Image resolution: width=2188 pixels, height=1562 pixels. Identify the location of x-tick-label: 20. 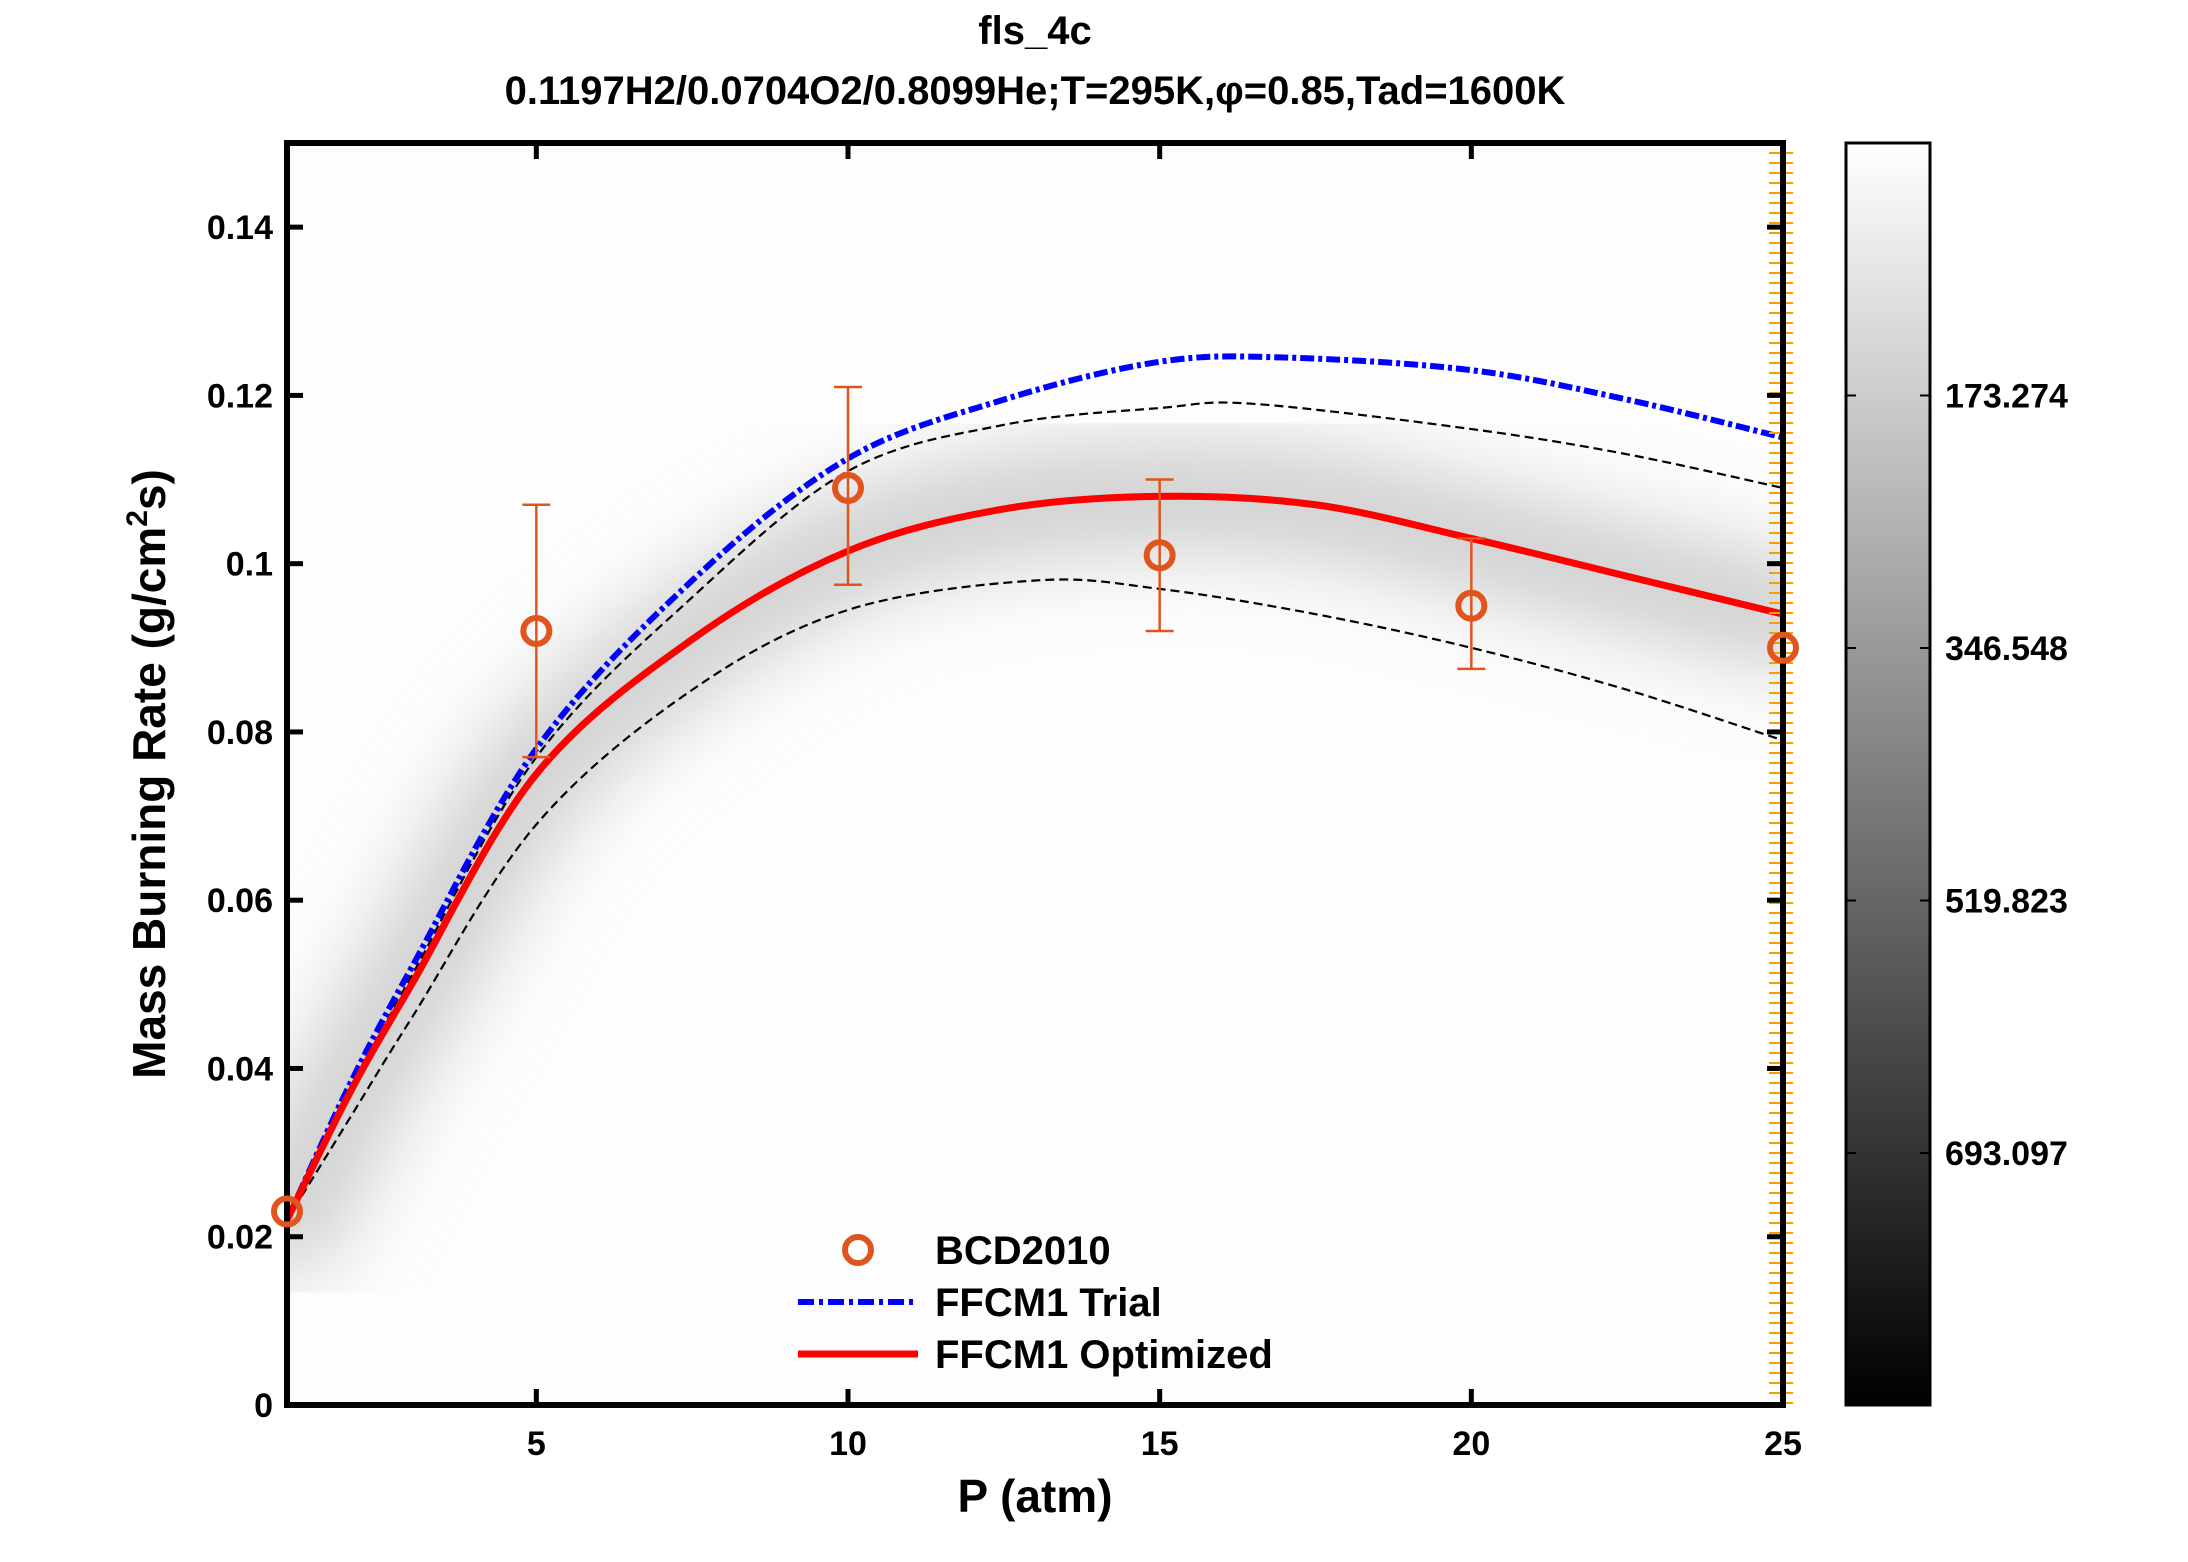
(1471, 1444).